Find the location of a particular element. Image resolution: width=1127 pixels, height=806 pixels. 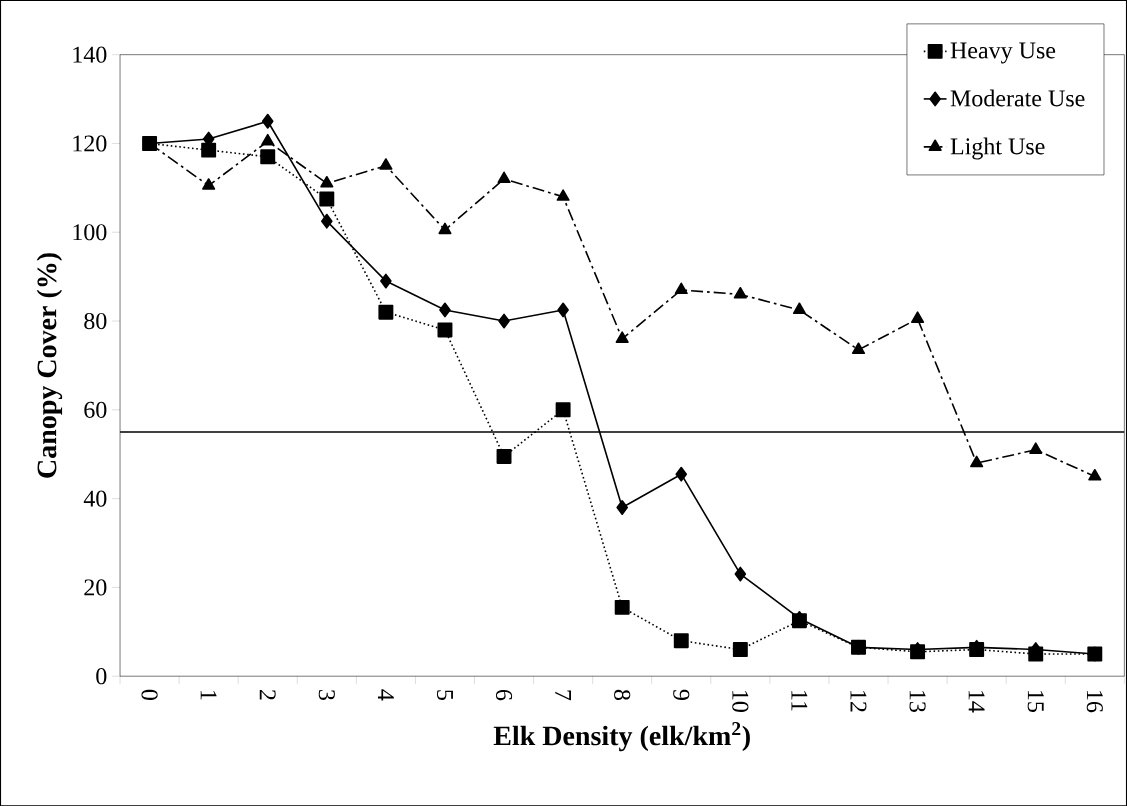

x-tick-label: 4 is located at coordinates (385, 695).